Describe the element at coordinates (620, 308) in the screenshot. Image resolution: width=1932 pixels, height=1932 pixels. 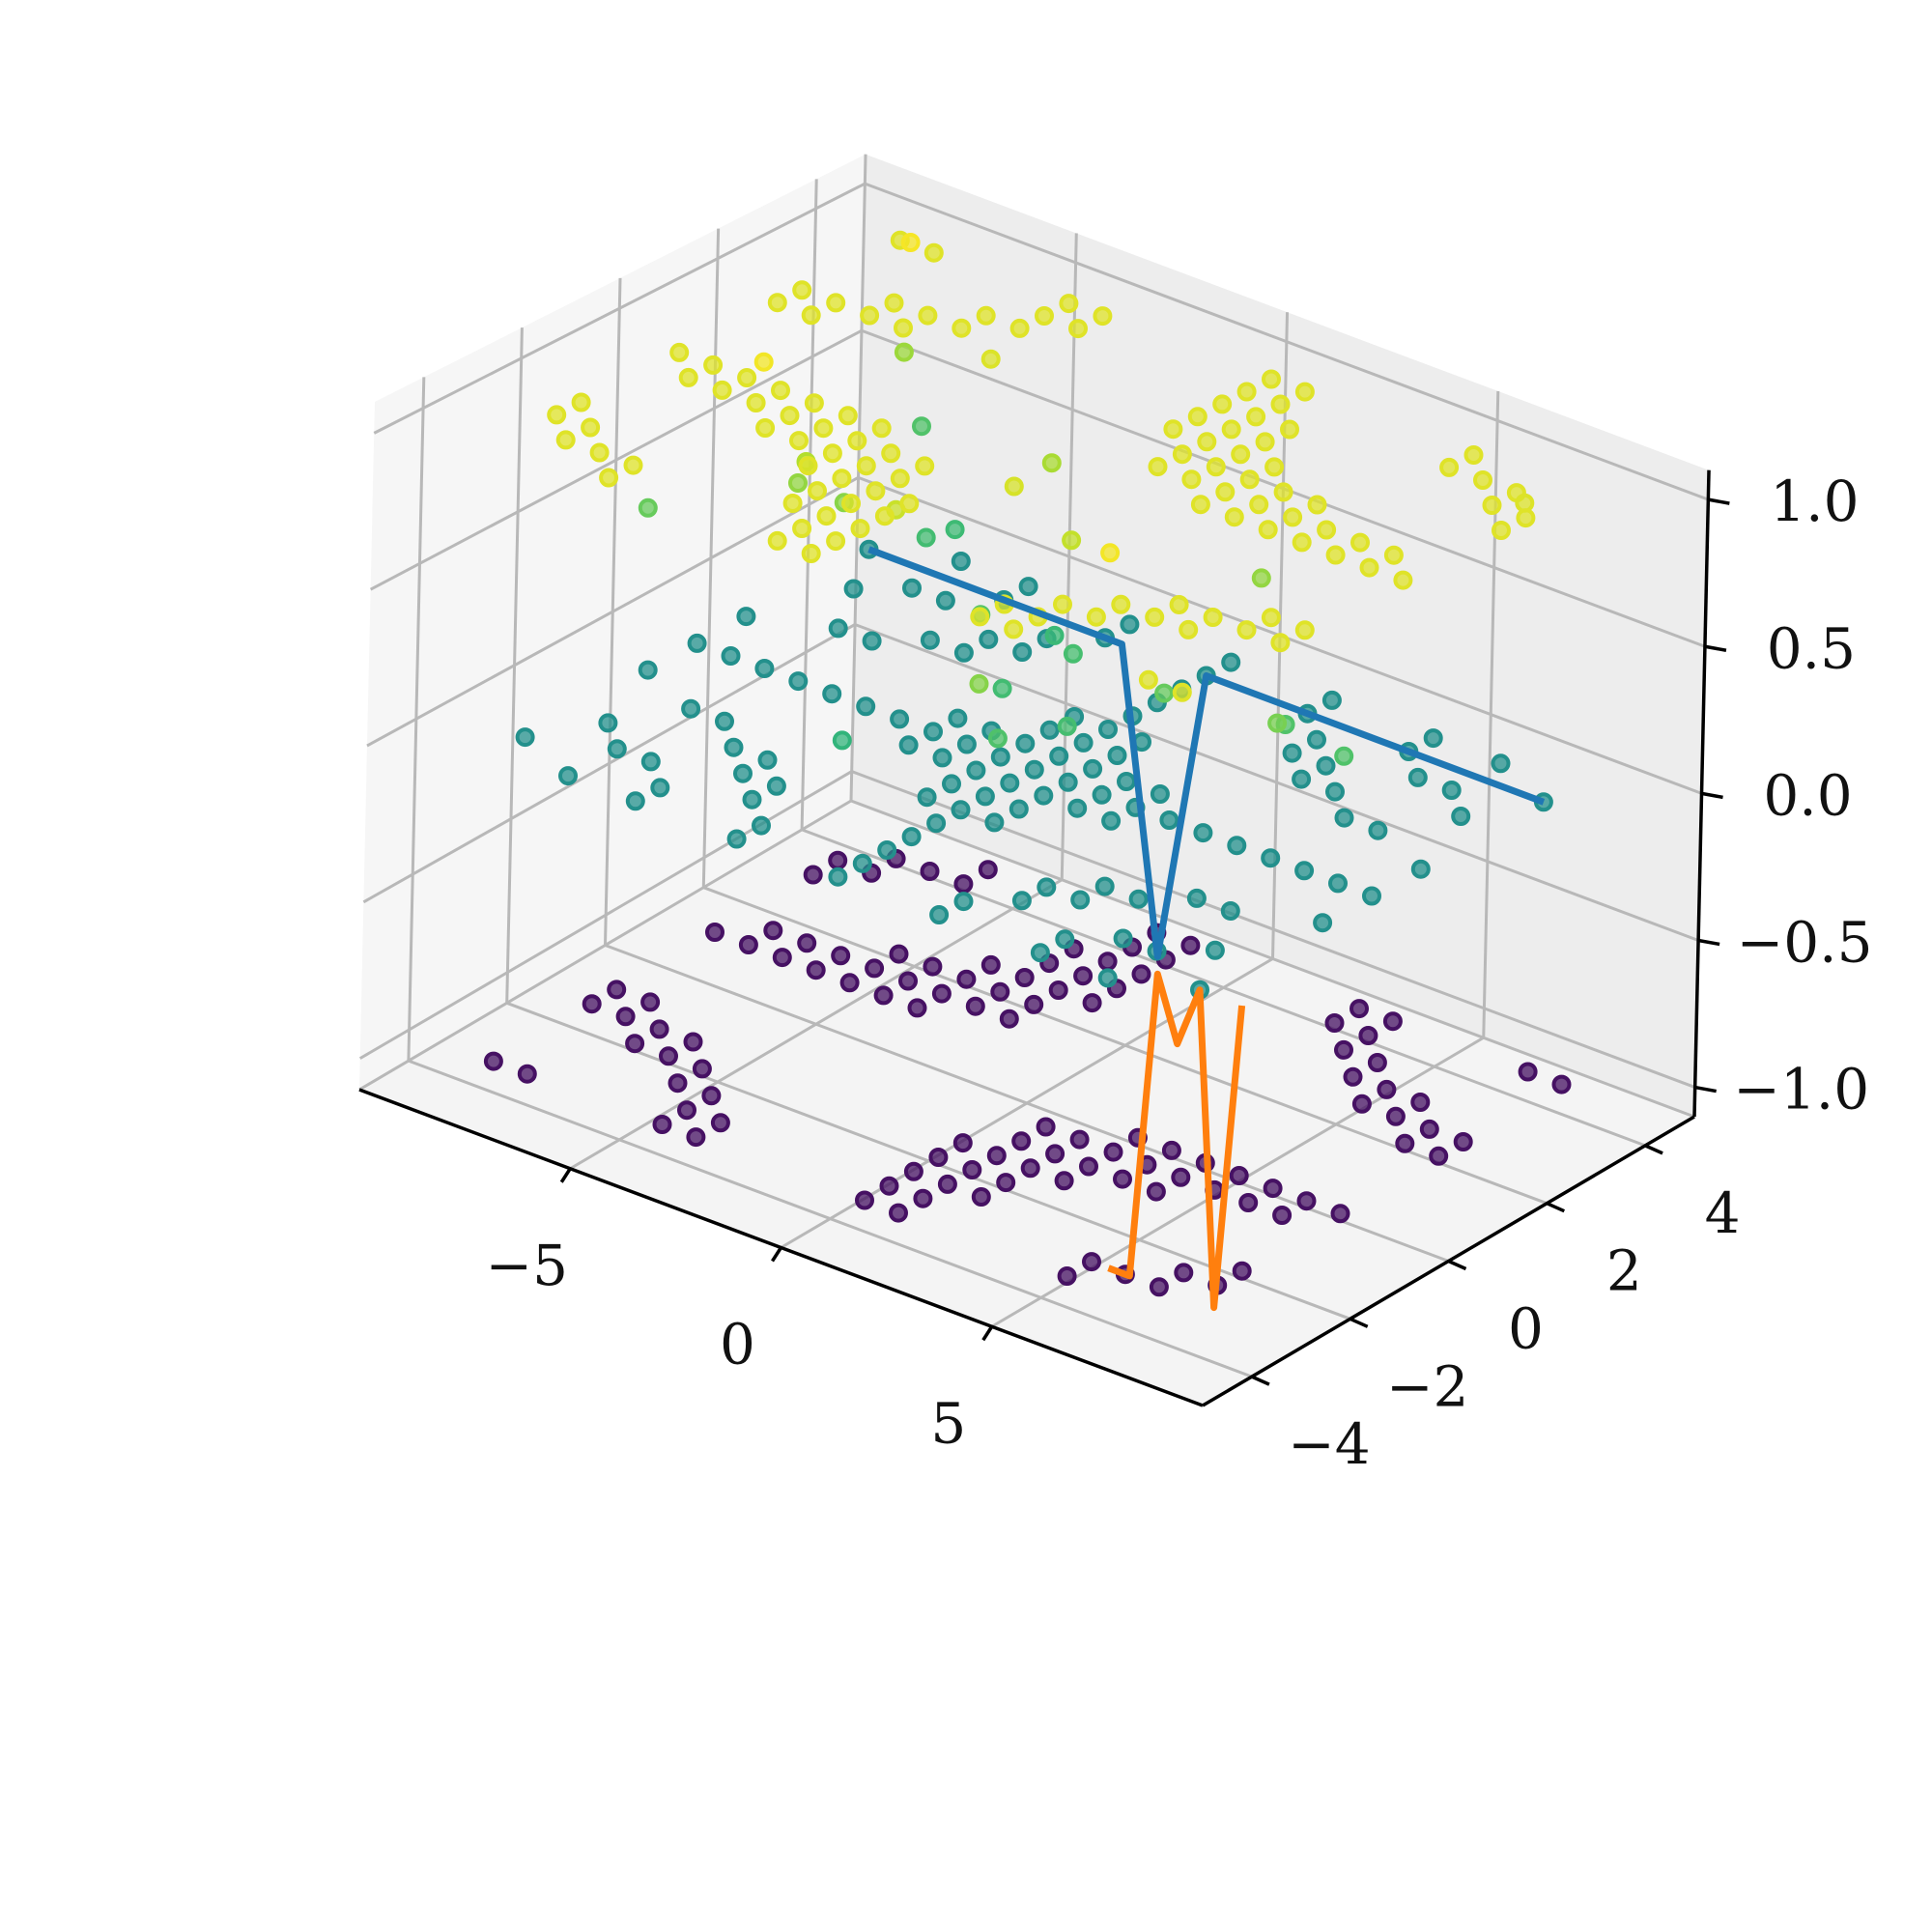
I see `grid-z-left` at that location.